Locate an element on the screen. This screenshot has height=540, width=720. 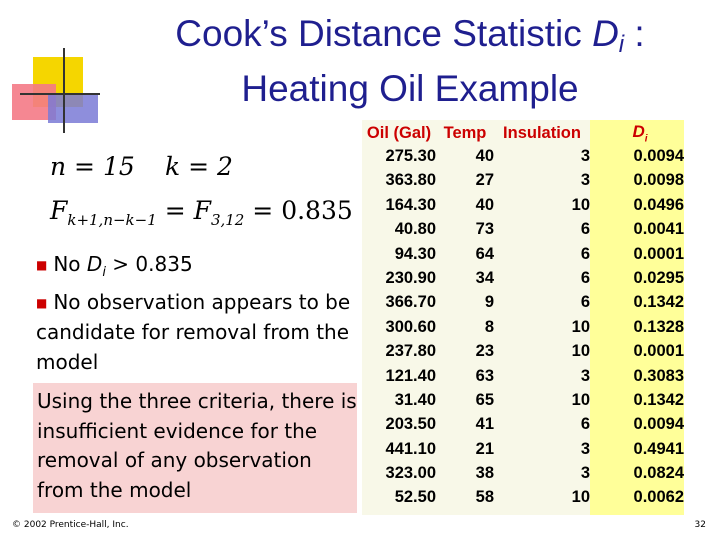
cell-di: 0.0824 is located at coordinates (658, 473).